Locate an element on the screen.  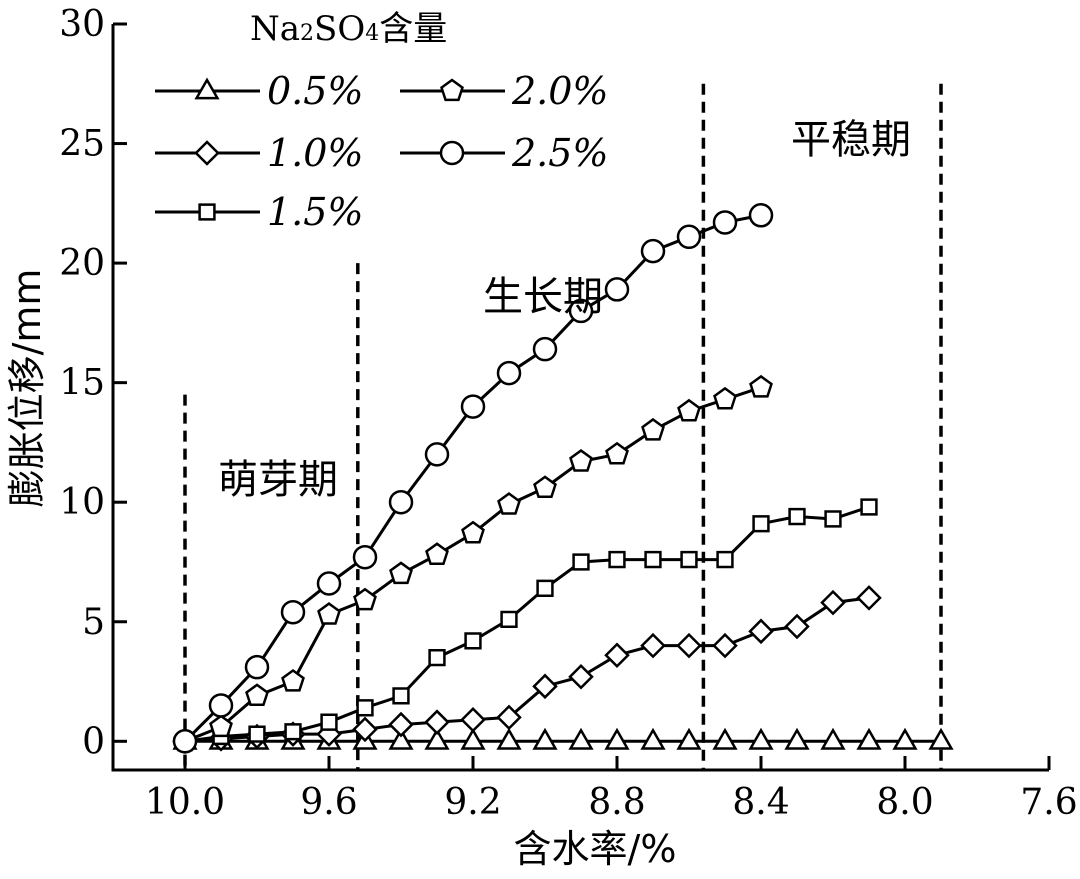
legend-title: Na2SO4含量 is located at coordinates (348, 29).